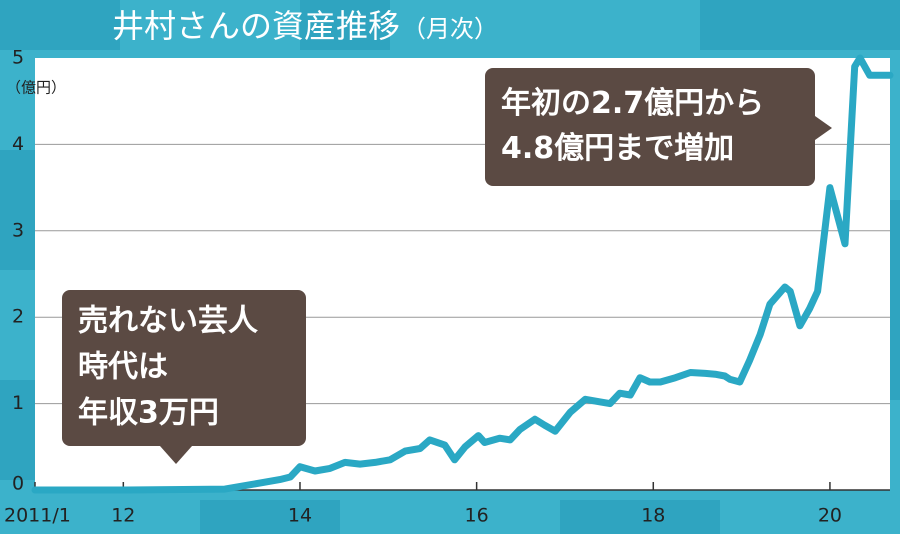 This screenshot has height=534, width=900. I want to click on y-tick-label: 5, so click(18, 58).